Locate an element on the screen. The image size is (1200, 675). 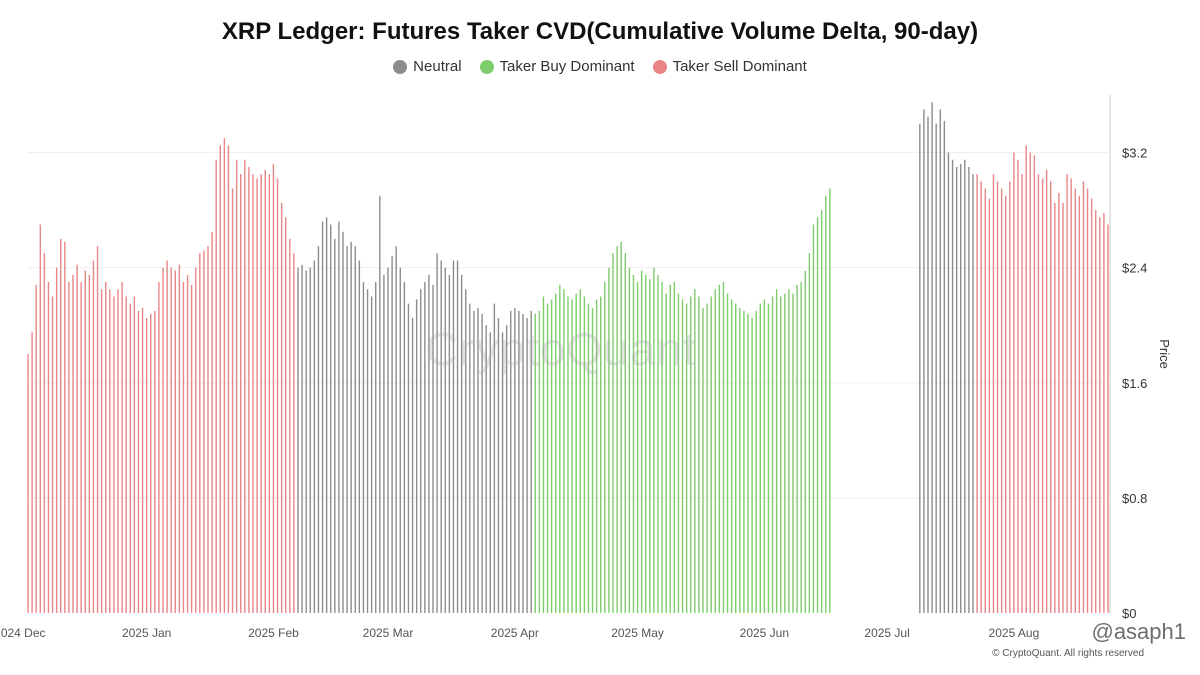
x-tick-label: 2025 Feb is located at coordinates (273, 633).